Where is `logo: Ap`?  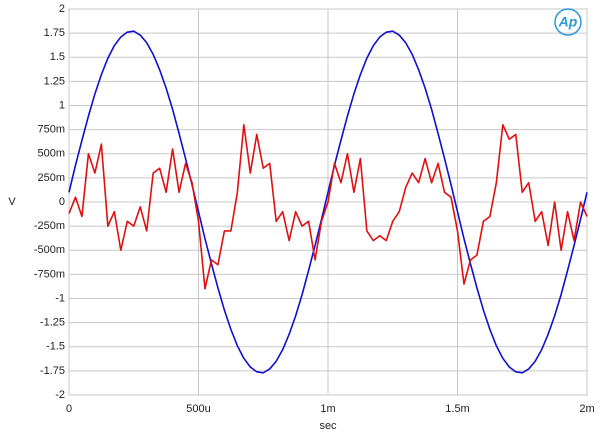 logo: Ap is located at coordinates (568, 22).